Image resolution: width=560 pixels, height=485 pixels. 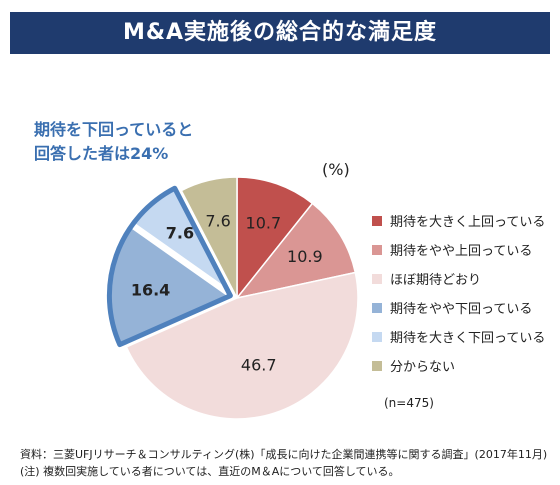 What do you see at coordinates (336, 169) in the screenshot?
I see `unit-label: (%)` at bounding box center [336, 169].